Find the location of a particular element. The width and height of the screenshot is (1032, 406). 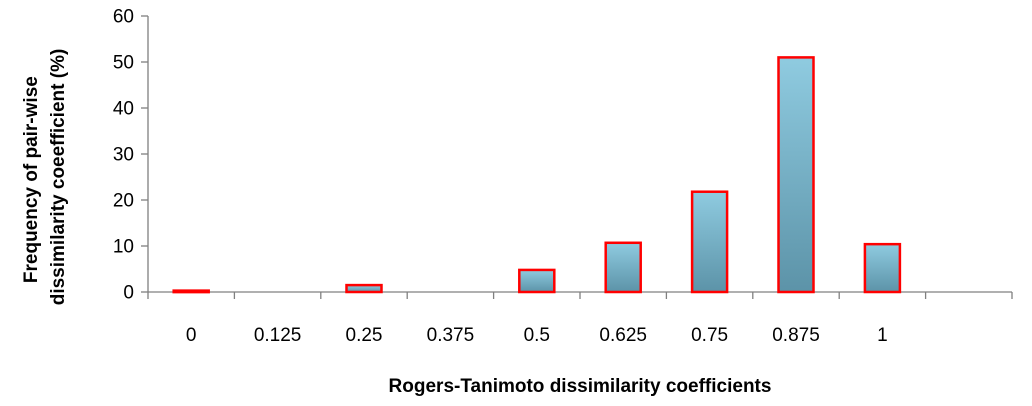

x-tick-label: 0.625 is located at coordinates (623, 335).